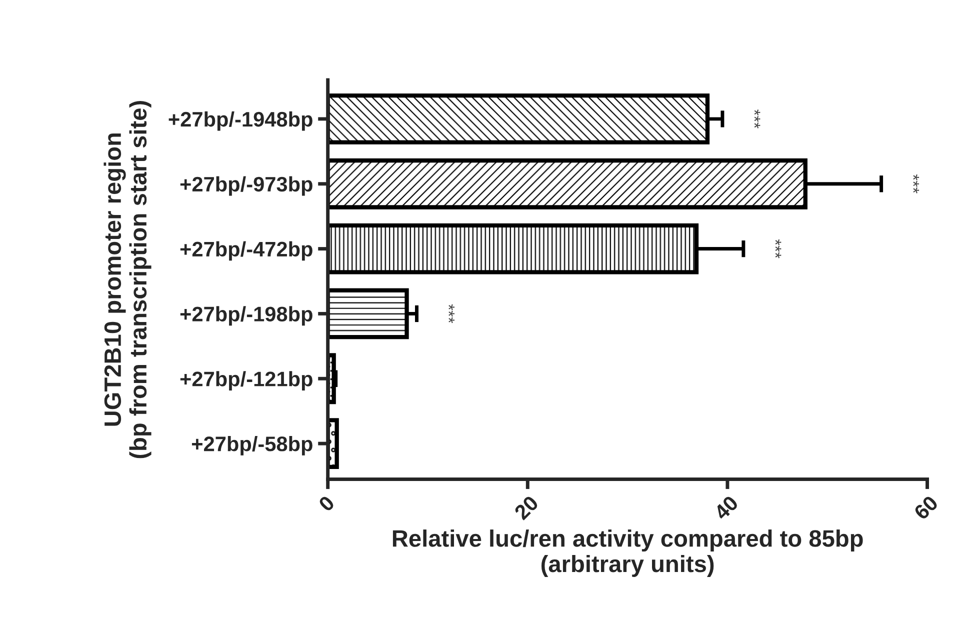 The height and width of the screenshot is (620, 953). Describe the element at coordinates (246, 251) in the screenshot. I see `y-tick-label: +27bp/-472bp` at that location.